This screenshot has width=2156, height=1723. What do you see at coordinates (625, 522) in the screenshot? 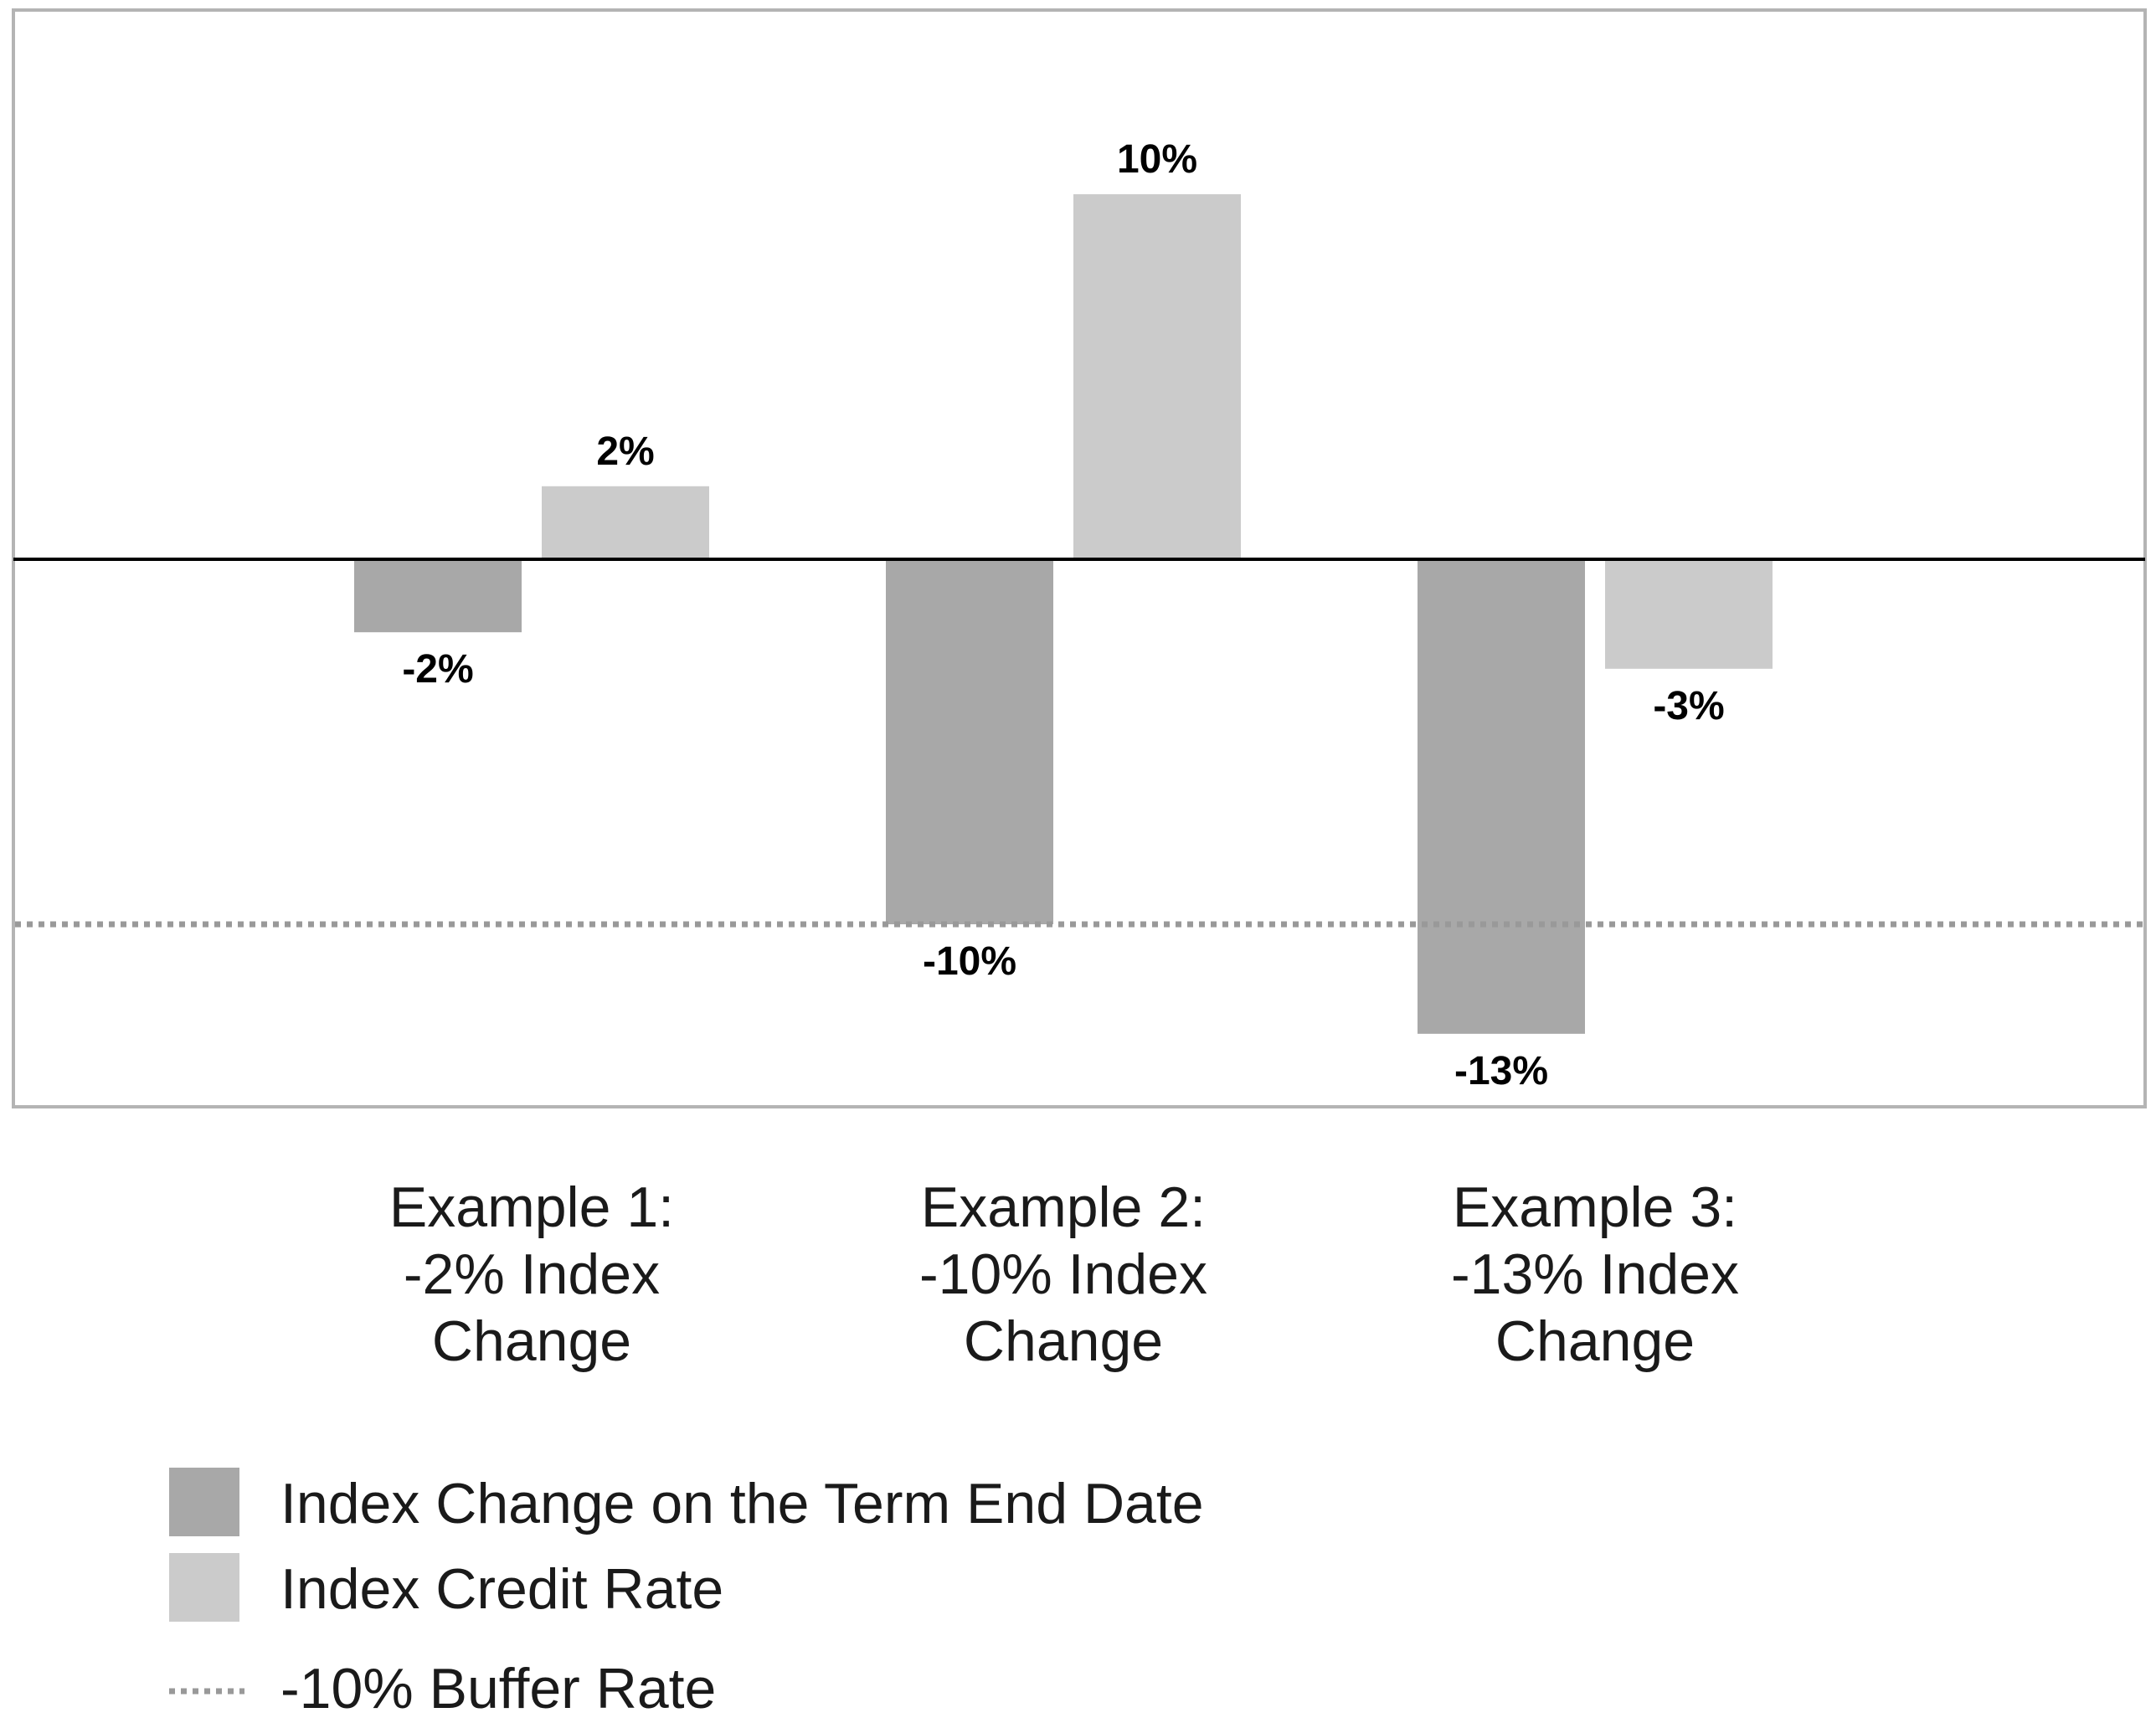
I see `bar-series2-example1` at bounding box center [625, 522].